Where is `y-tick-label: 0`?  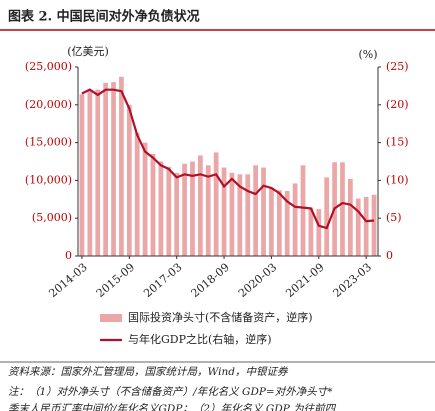
y-tick-label: 0 is located at coordinates (68, 255).